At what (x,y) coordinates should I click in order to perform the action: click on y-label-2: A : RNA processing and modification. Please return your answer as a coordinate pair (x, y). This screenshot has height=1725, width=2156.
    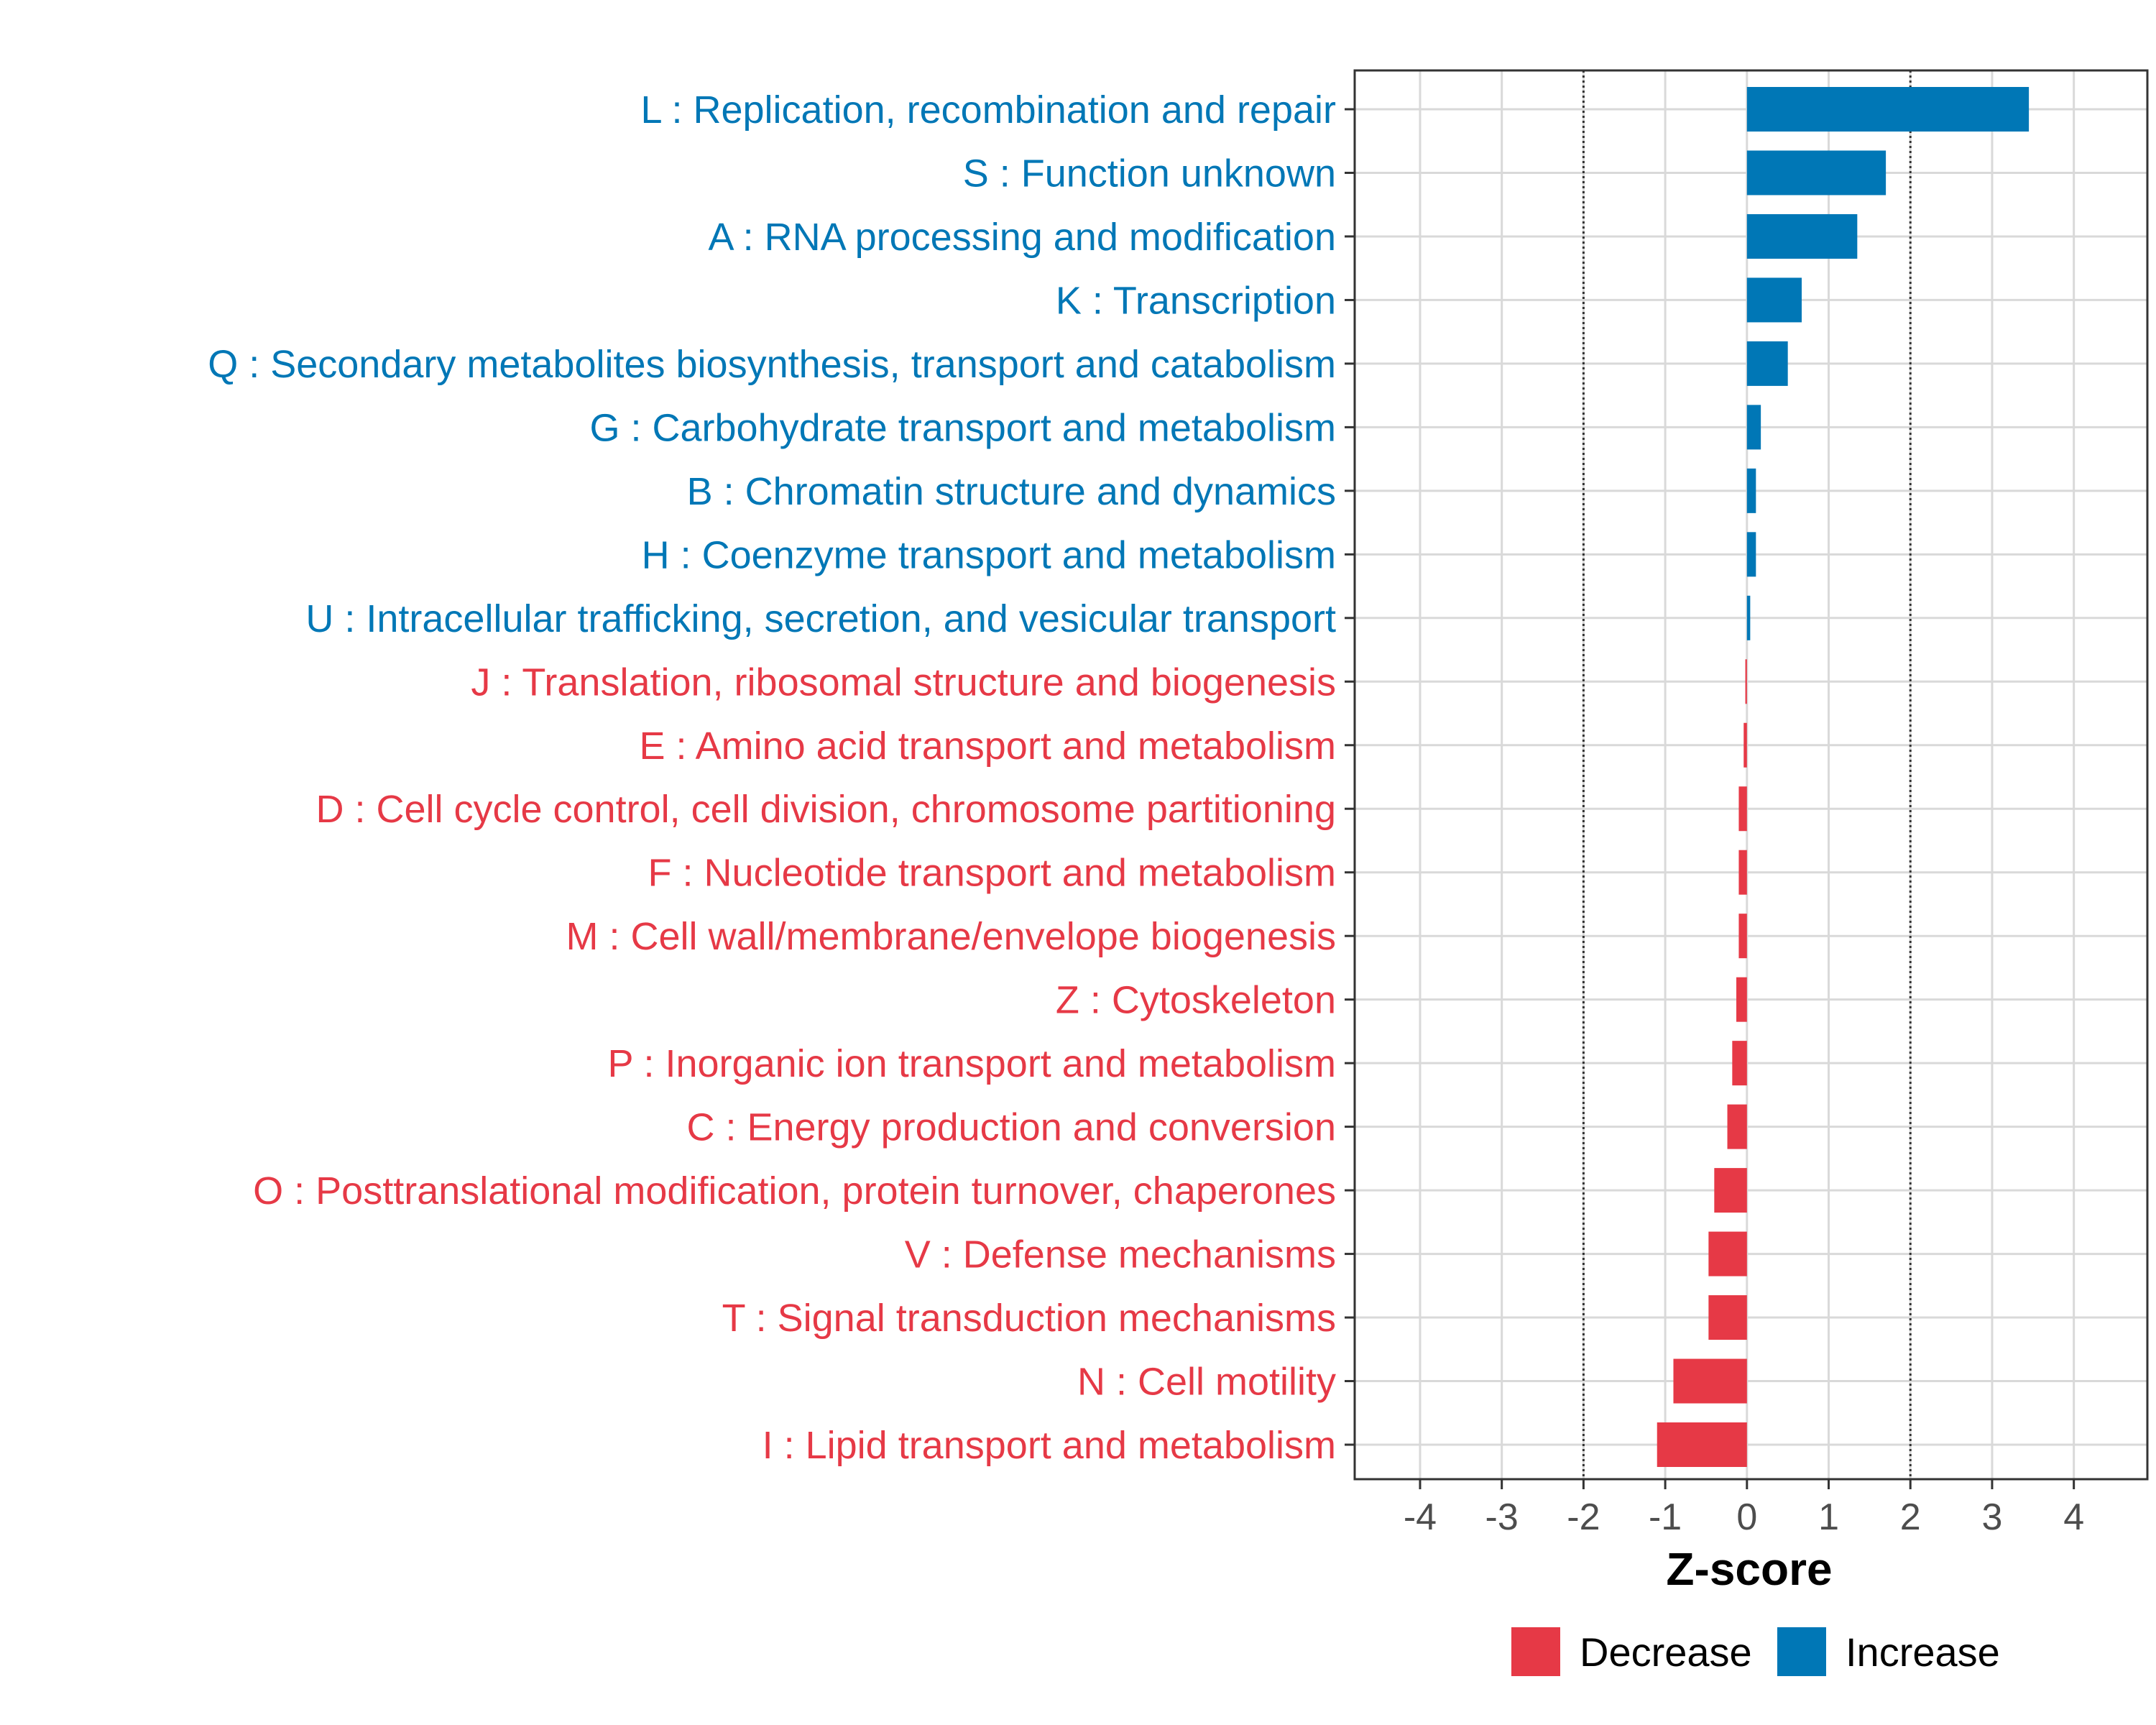
    Looking at the image, I should click on (1023, 237).